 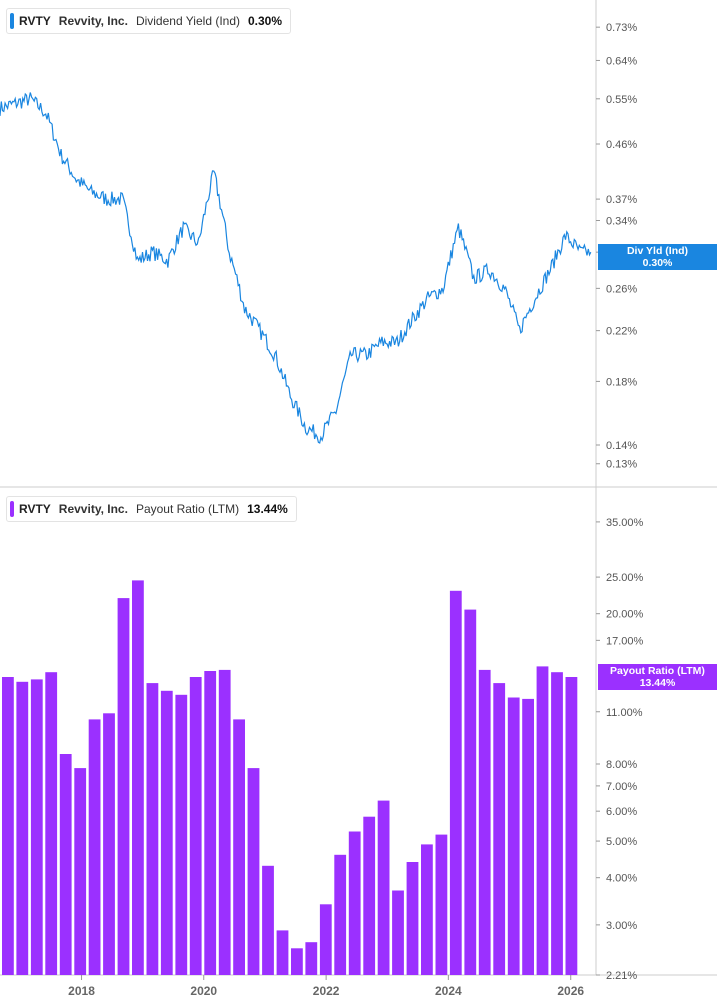 I want to click on yield-tick-label: 0.26%, so click(x=621, y=289).